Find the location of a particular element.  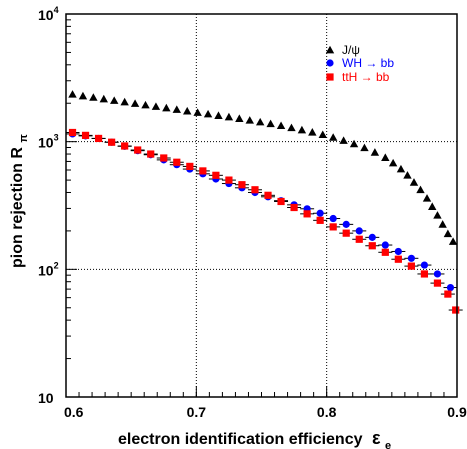

y-tick-label: 10⁴ is located at coordinates (48, 14).